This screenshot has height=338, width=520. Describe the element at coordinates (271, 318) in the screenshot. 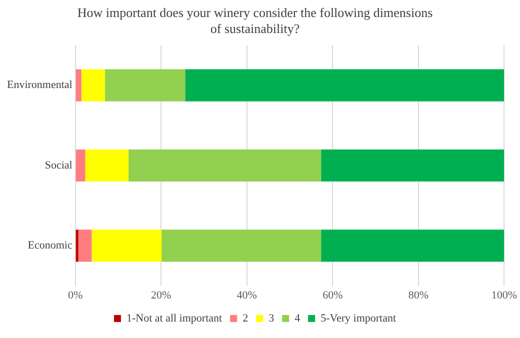

I see `legend-label: 3` at that location.